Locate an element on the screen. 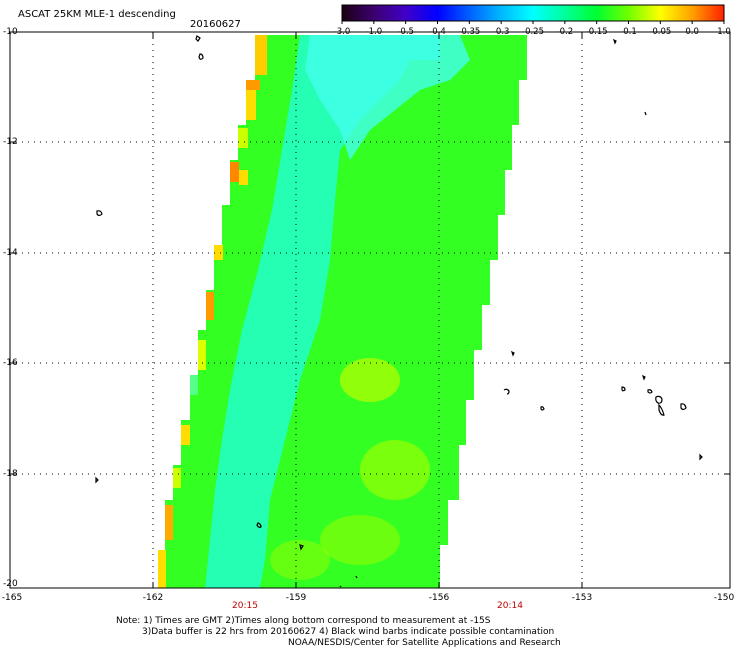  x-tick-label: -165 is located at coordinates (12, 598).